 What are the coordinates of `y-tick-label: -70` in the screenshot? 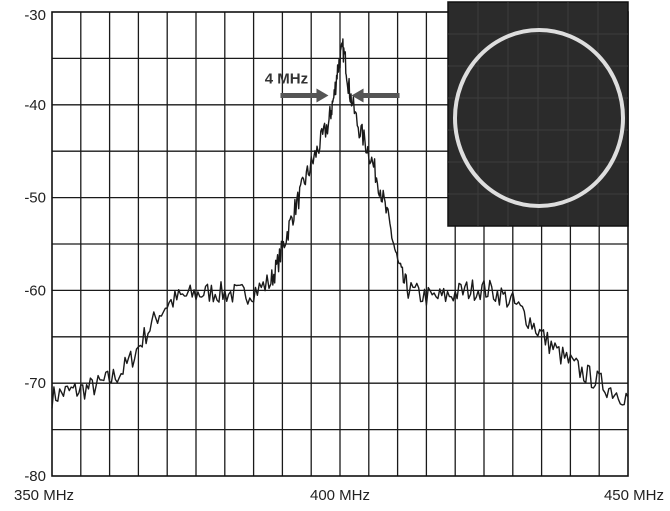 It's located at (35, 383).